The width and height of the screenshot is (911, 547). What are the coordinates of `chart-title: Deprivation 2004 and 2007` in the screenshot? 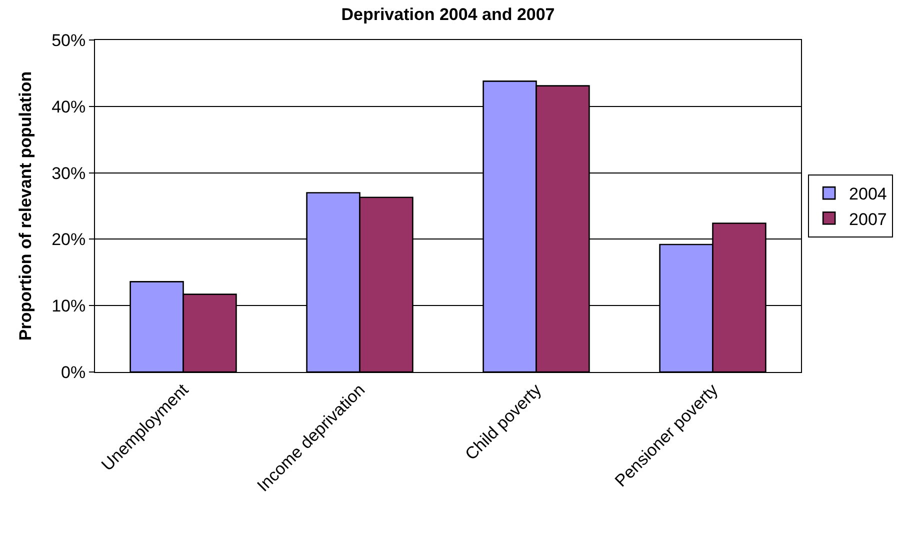 It's located at (448, 14).